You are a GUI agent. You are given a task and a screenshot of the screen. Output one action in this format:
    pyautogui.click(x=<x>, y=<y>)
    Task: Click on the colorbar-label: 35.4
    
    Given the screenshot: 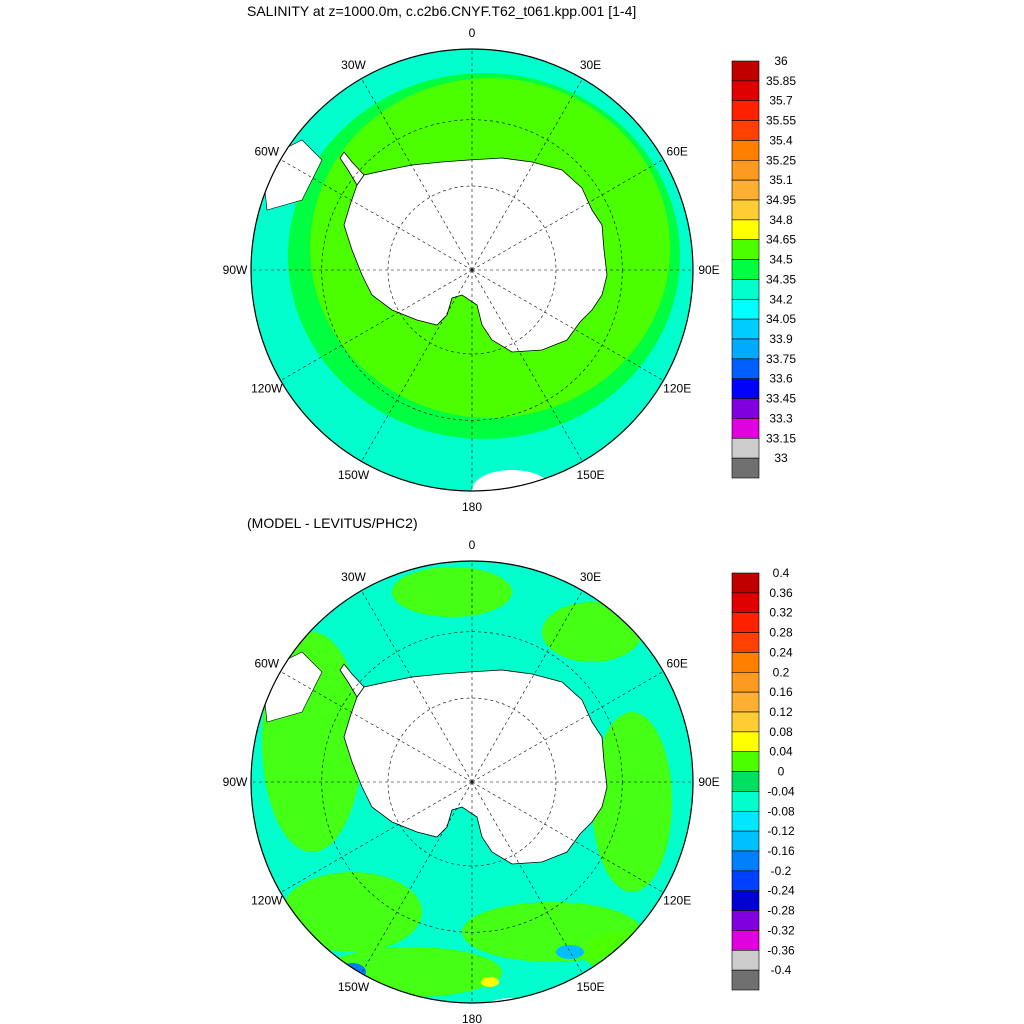 What is the action you would take?
    pyautogui.click(x=781, y=140)
    